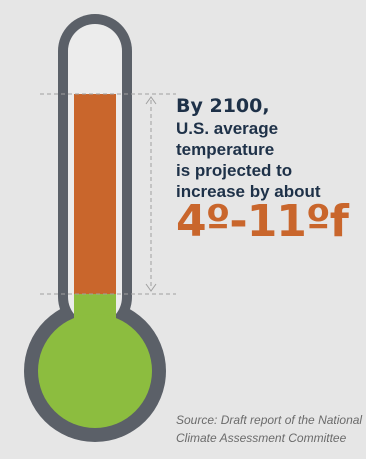 The height and width of the screenshot is (459, 366). What do you see at coordinates (225, 149) in the screenshot?
I see `callout-line: temperature` at bounding box center [225, 149].